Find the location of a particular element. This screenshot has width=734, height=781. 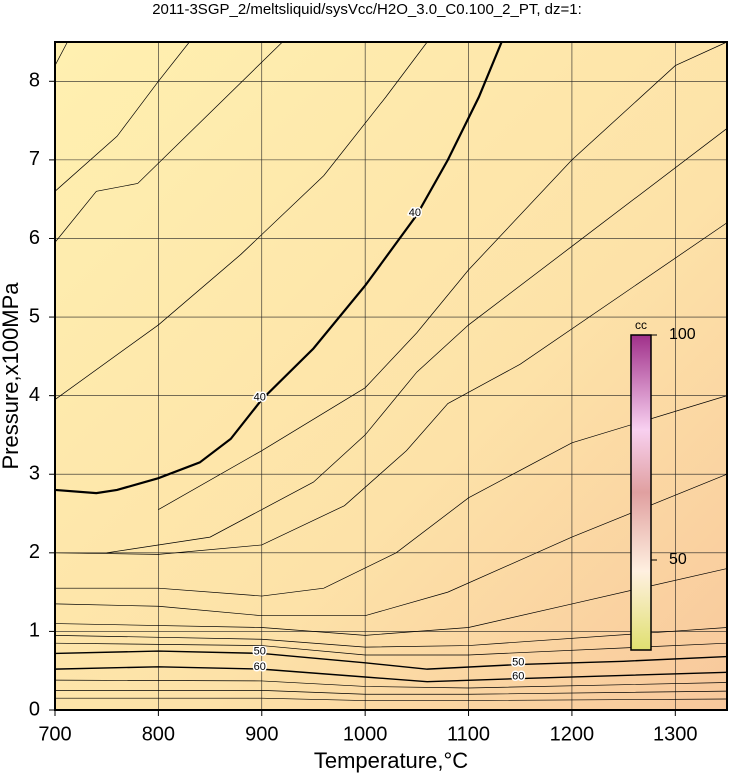

y-tick-label: 2 is located at coordinates (34, 552).